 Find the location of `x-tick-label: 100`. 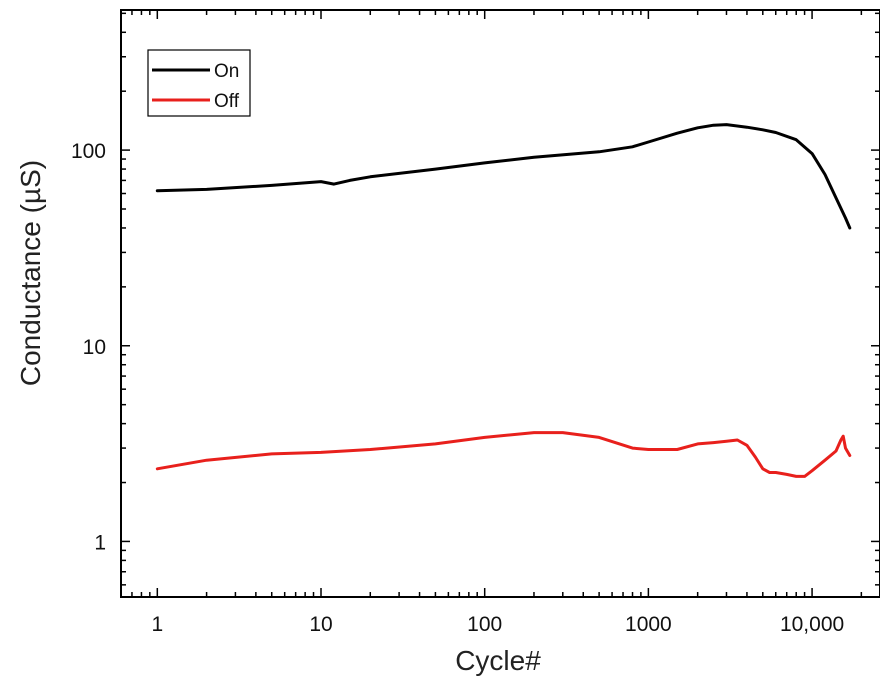

x-tick-label: 100 is located at coordinates (484, 624).